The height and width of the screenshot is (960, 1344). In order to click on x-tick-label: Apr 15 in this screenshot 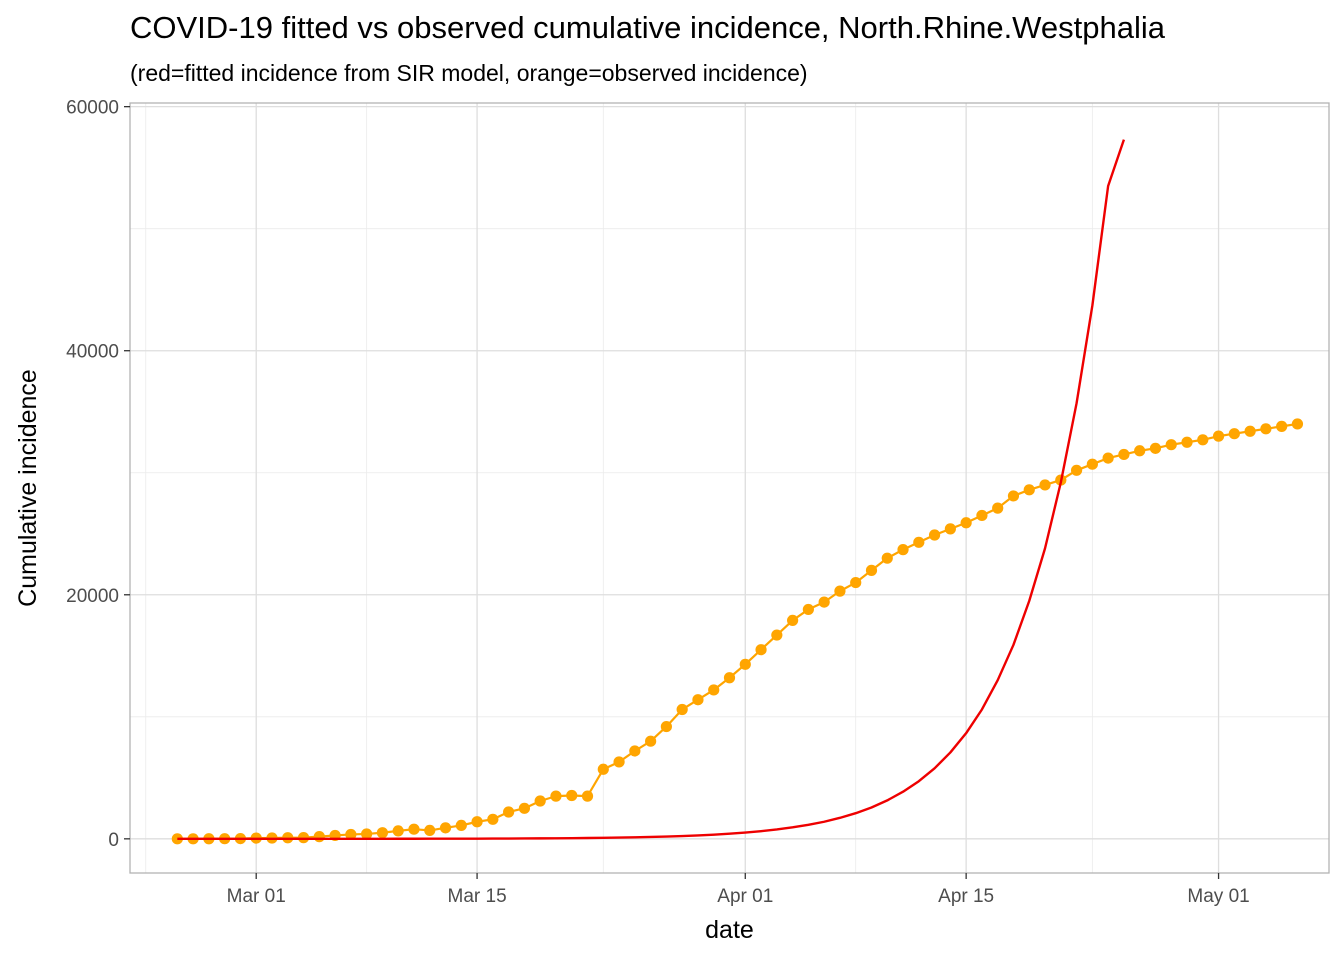, I will do `click(966, 896)`.